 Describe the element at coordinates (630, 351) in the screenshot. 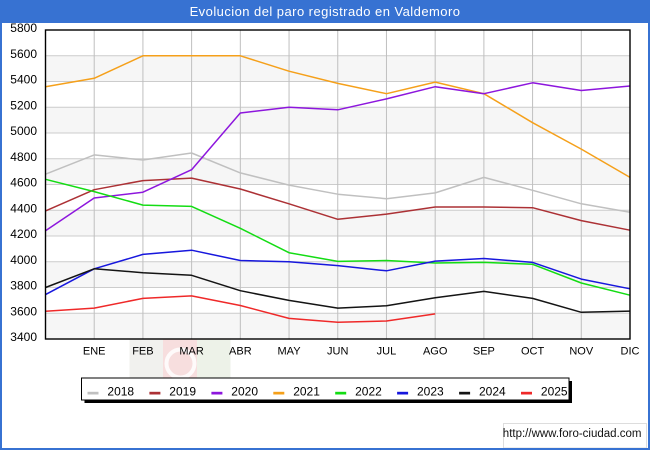

I see `svg-text: DIC` at that location.